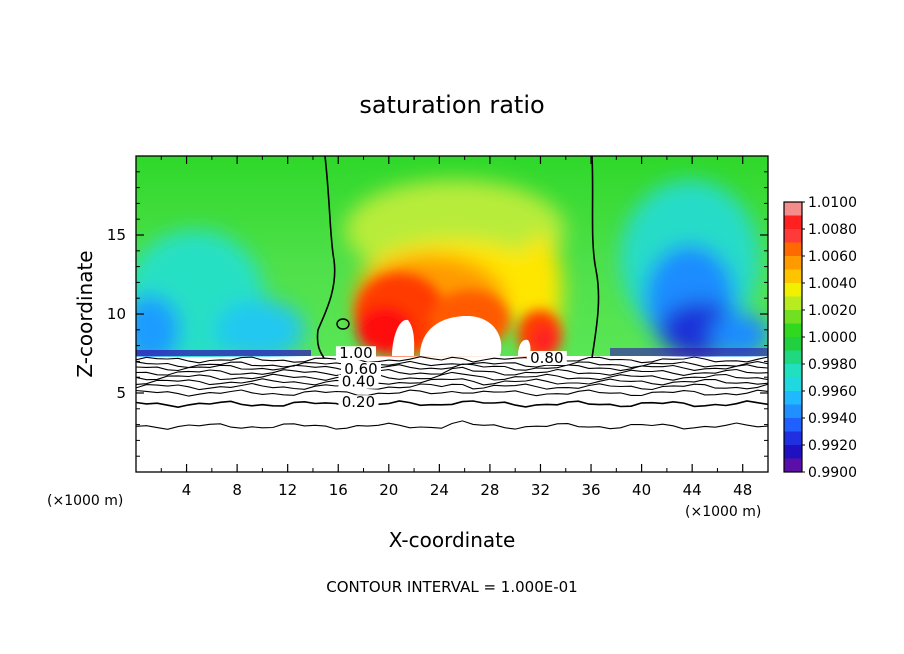  Describe the element at coordinates (832, 365) in the screenshot. I see `colorbar-label: 0.9980` at that location.